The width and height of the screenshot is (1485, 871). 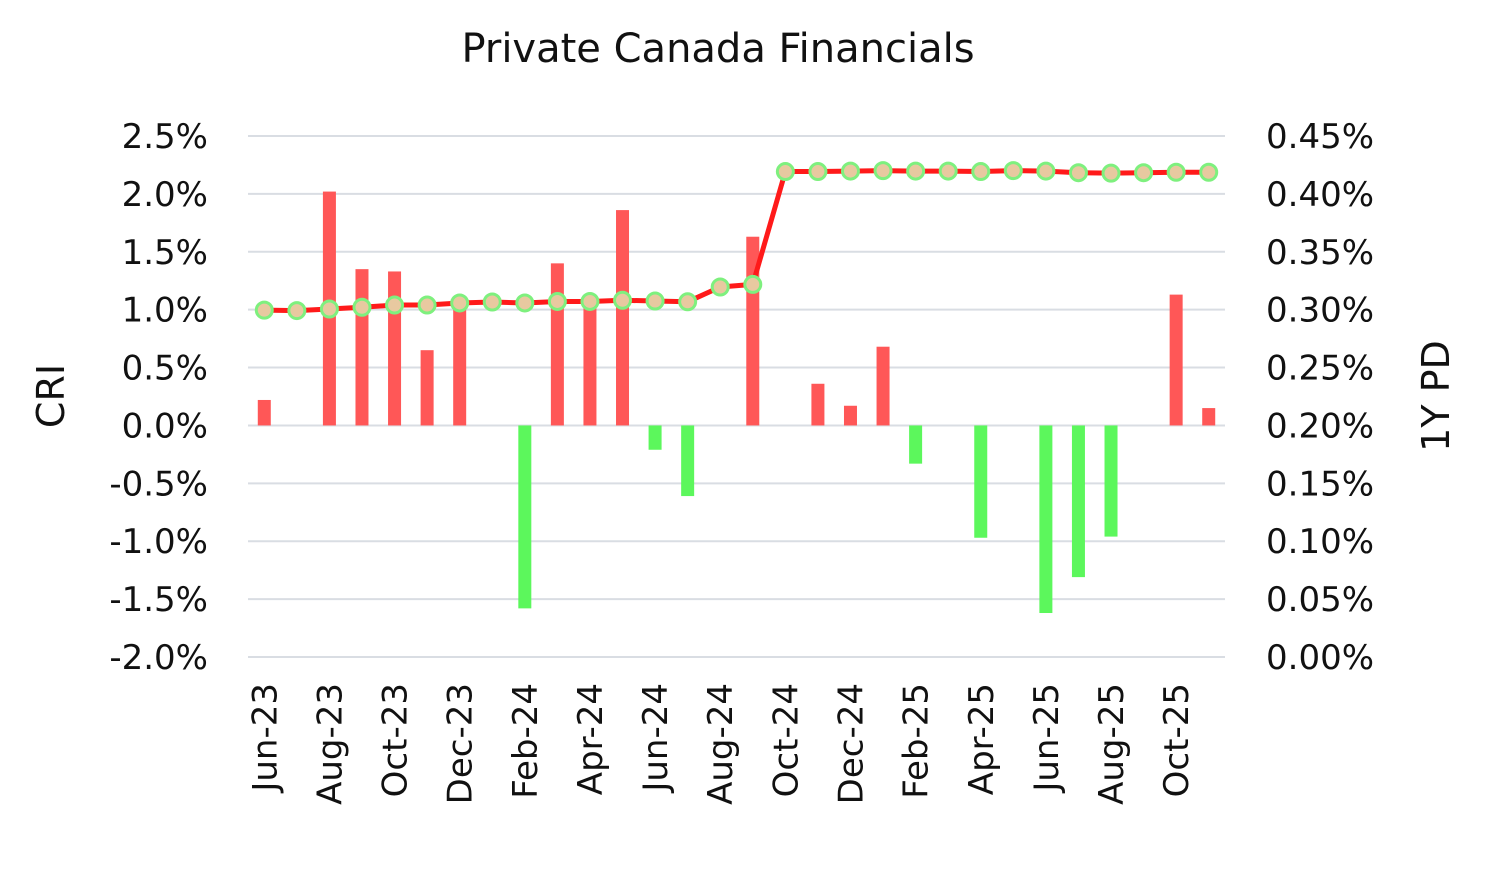 What do you see at coordinates (591, 739) in the screenshot?
I see `x-tick-label: Apr-24` at bounding box center [591, 739].